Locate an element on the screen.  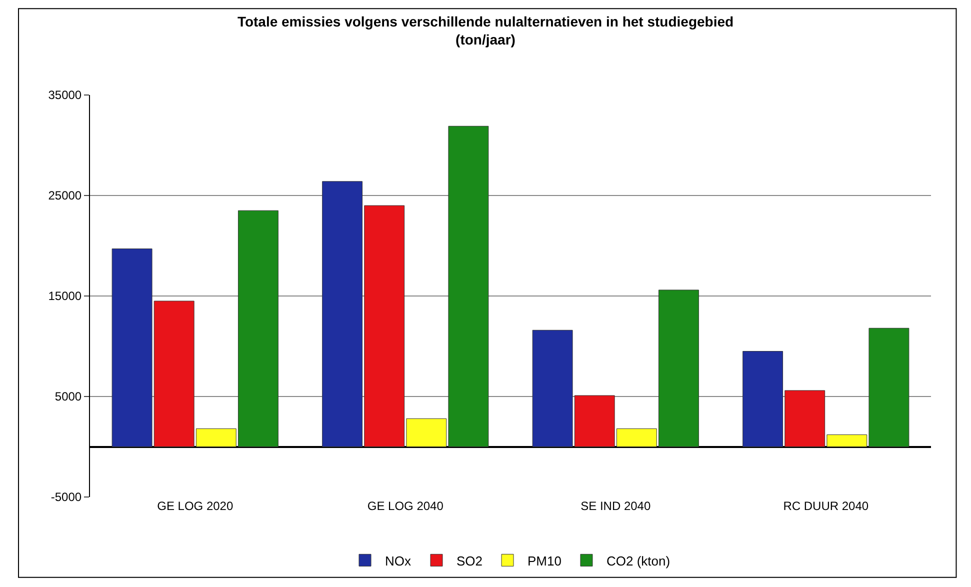
legend-label: CO2 (kton) is located at coordinates (638, 560).